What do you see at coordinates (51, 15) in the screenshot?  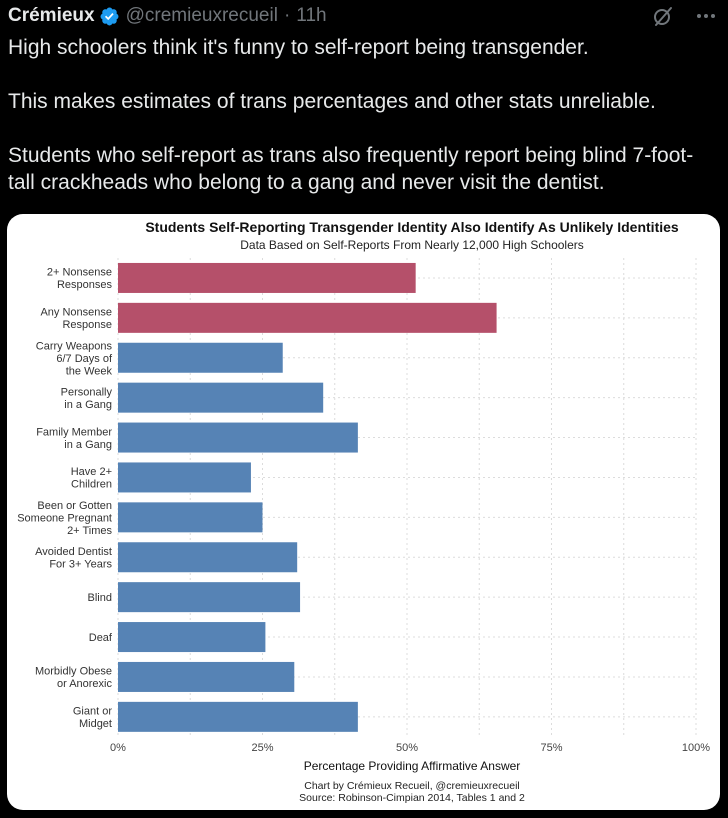 I see `author-name: Crémieux` at bounding box center [51, 15].